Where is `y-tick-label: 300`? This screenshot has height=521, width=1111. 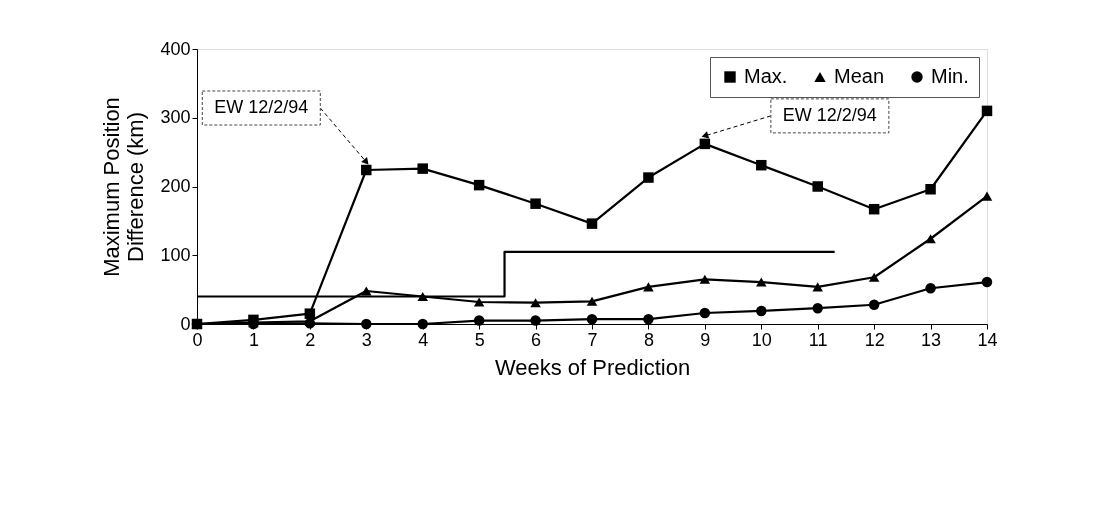 y-tick-label: 300 is located at coordinates (175, 117).